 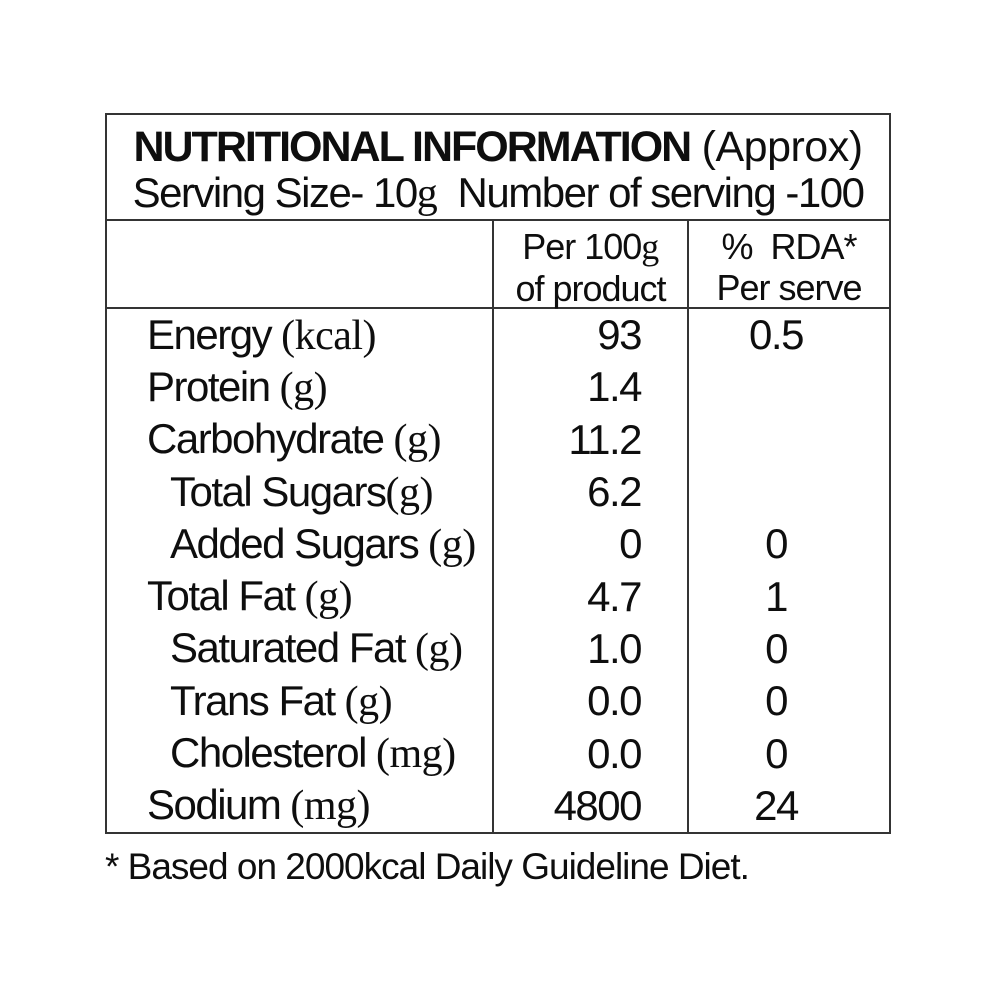 What do you see at coordinates (209, 386) in the screenshot?
I see `nutrient-name: Protein` at bounding box center [209, 386].